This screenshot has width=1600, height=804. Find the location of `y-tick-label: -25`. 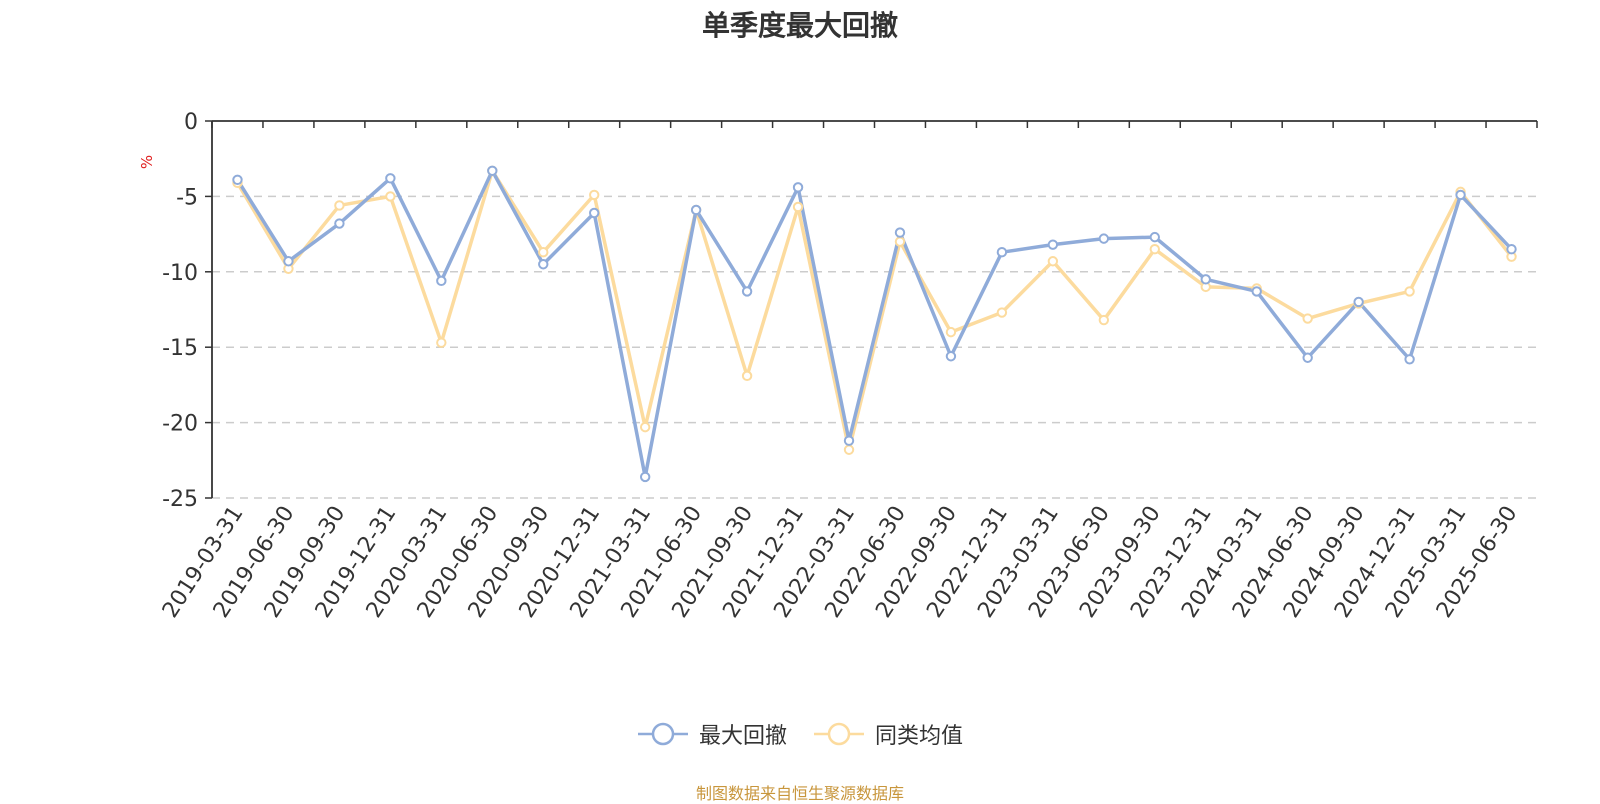

y-tick-label: -25 is located at coordinates (180, 499).